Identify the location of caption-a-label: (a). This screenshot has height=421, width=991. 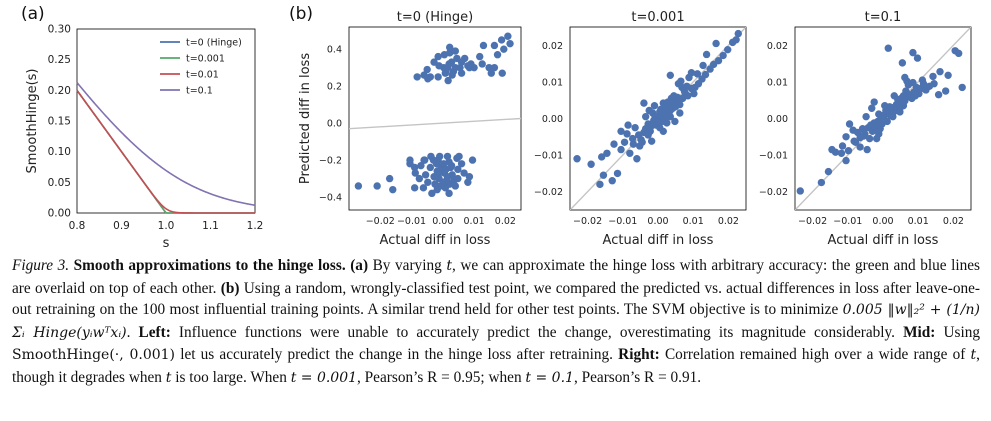
(359, 265).